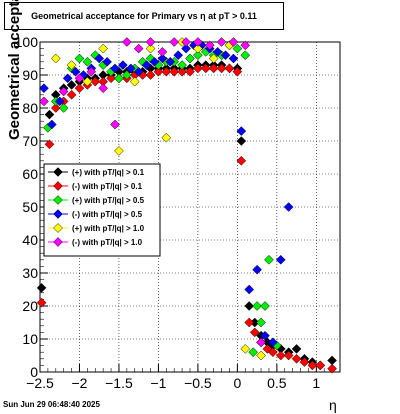  What do you see at coordinates (237, 383) in the screenshot?
I see `x-tick-label: 0` at bounding box center [237, 383].